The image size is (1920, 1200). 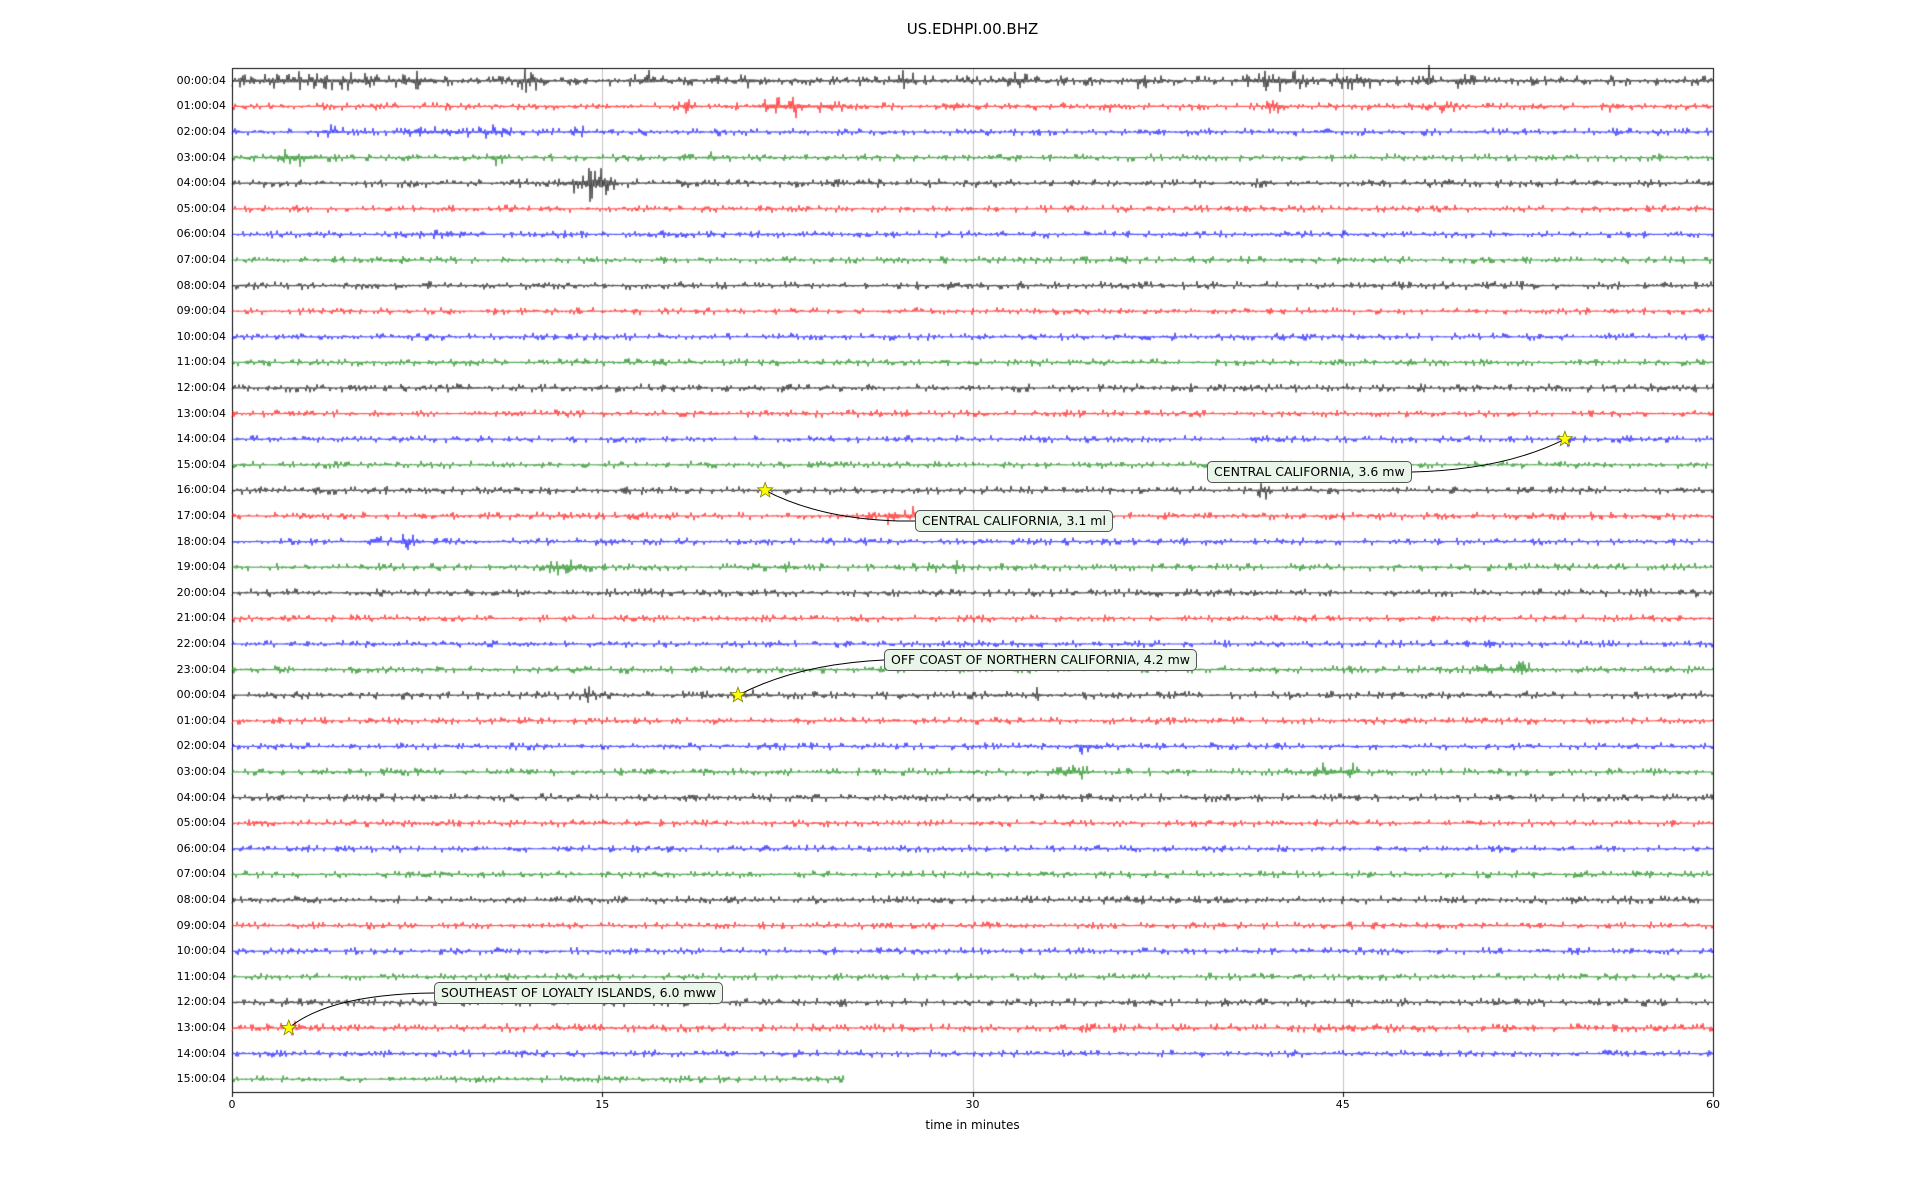 What do you see at coordinates (972, 29) in the screenshot?
I see `chart-title: US.EDHPI.00.BHZ` at bounding box center [972, 29].